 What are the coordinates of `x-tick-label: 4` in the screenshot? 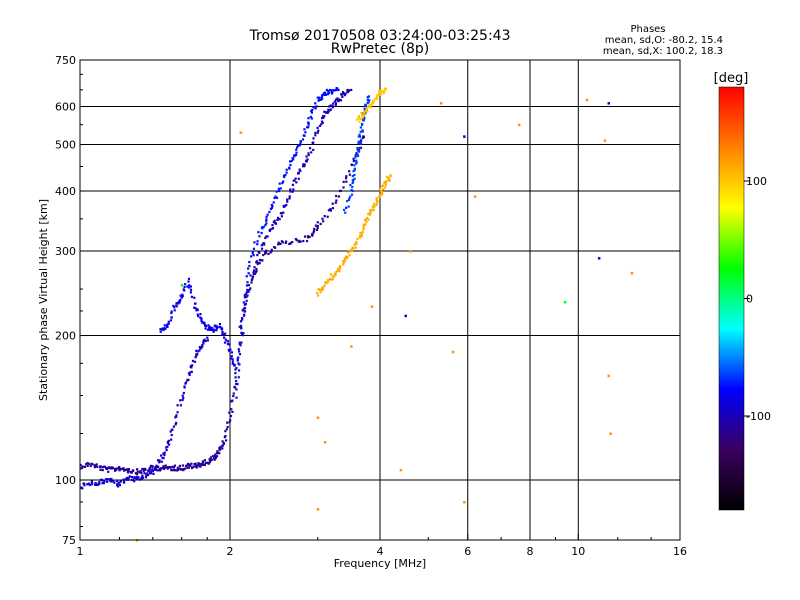 It's located at (380, 551).